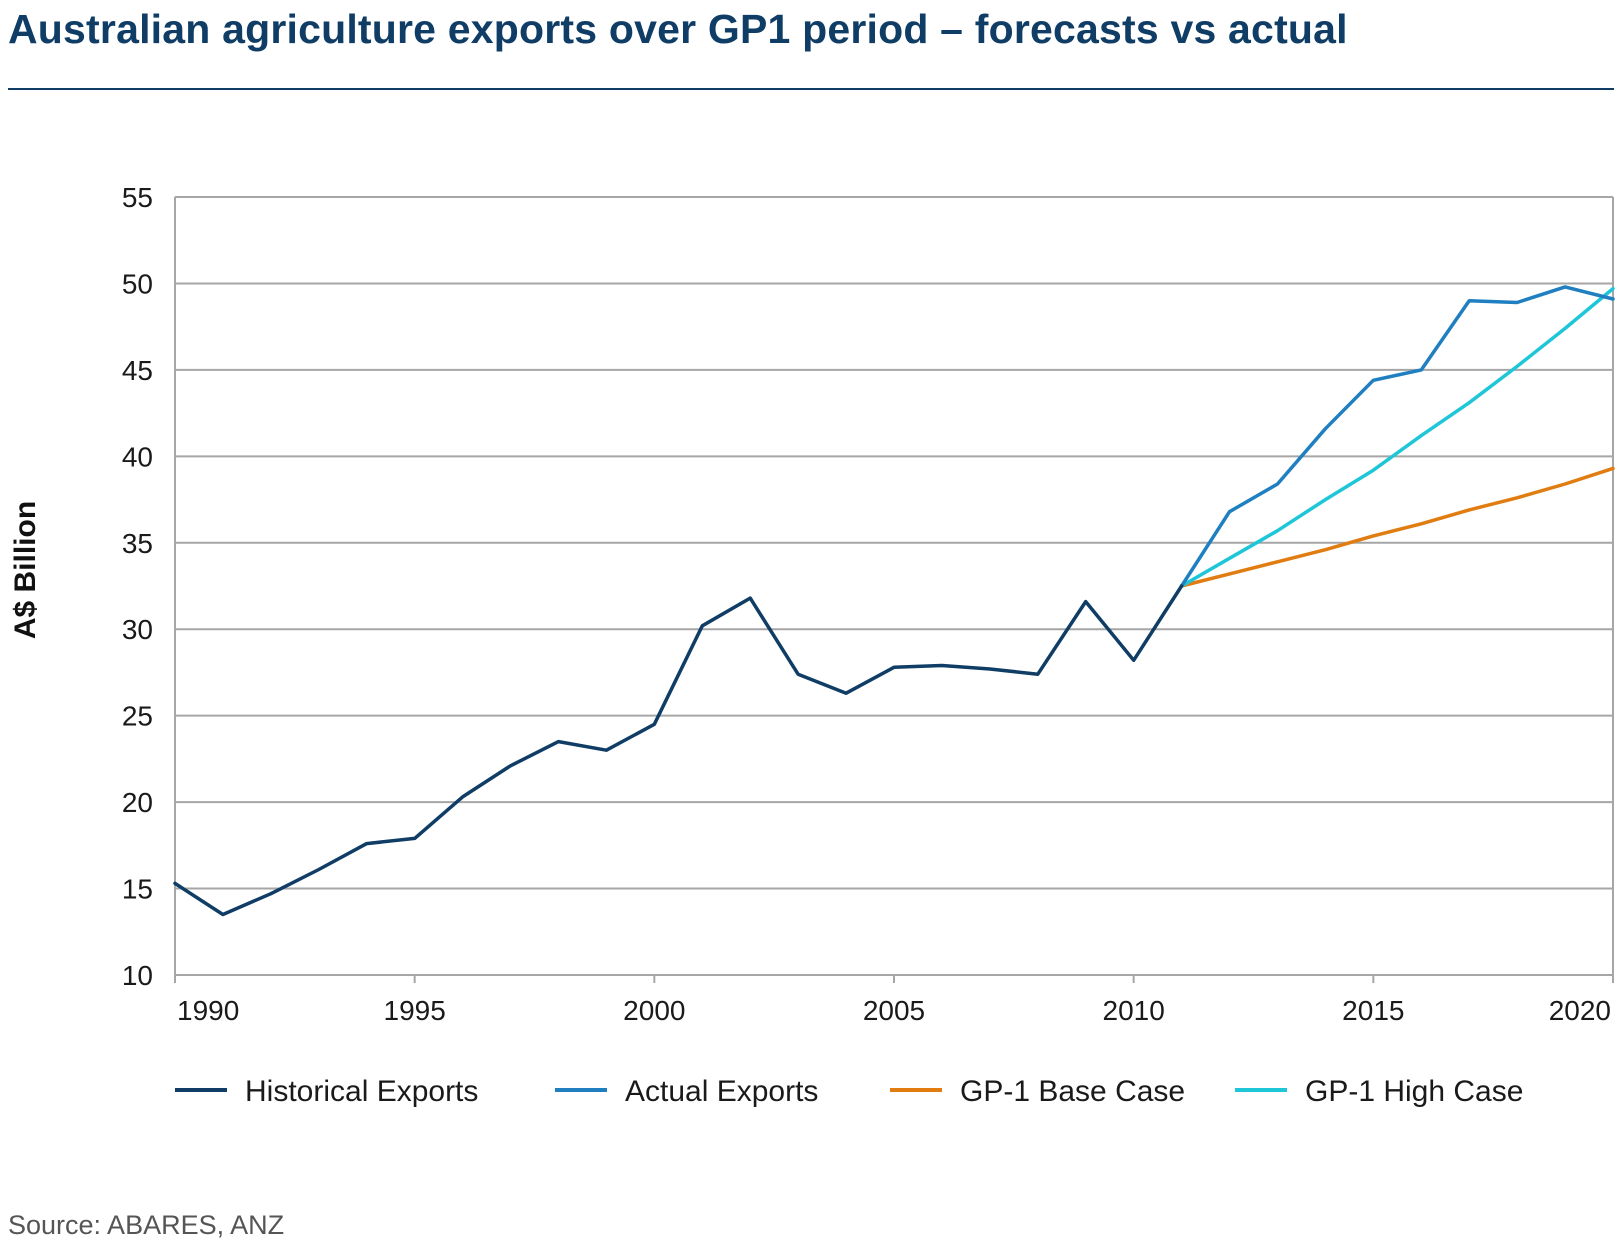  What do you see at coordinates (137, 975) in the screenshot?
I see `y-tick-label-10: 10` at bounding box center [137, 975].